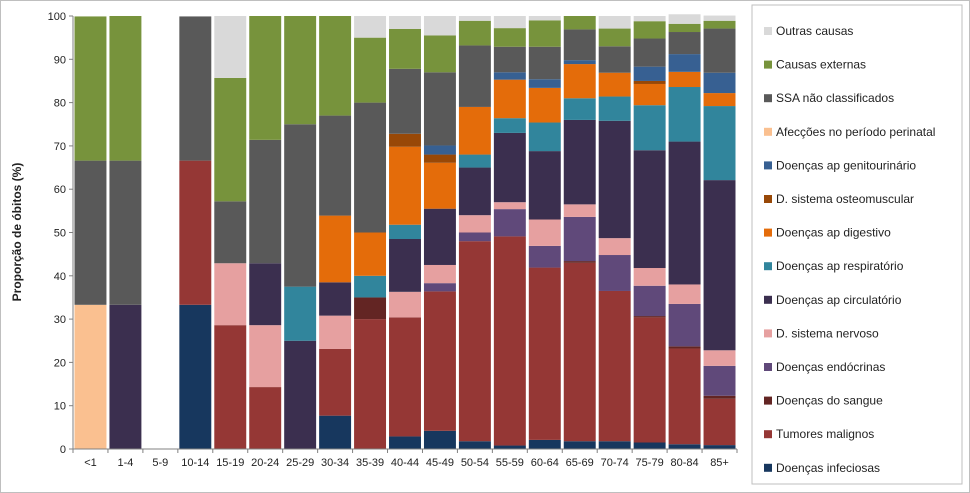 The width and height of the screenshot is (970, 493). Describe the element at coordinates (265, 463) in the screenshot. I see `x-tick-label: 20-24` at that location.